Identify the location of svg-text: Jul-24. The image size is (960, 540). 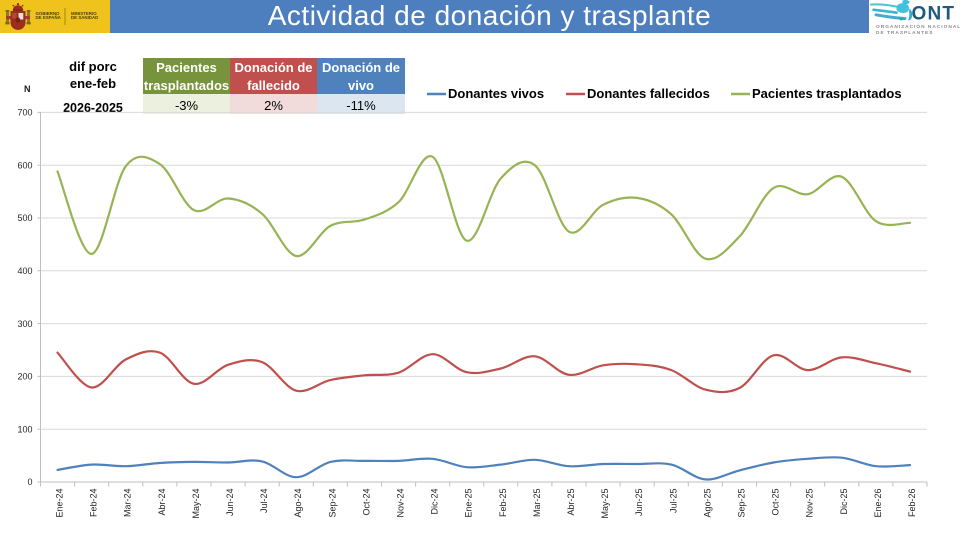
(264, 501).